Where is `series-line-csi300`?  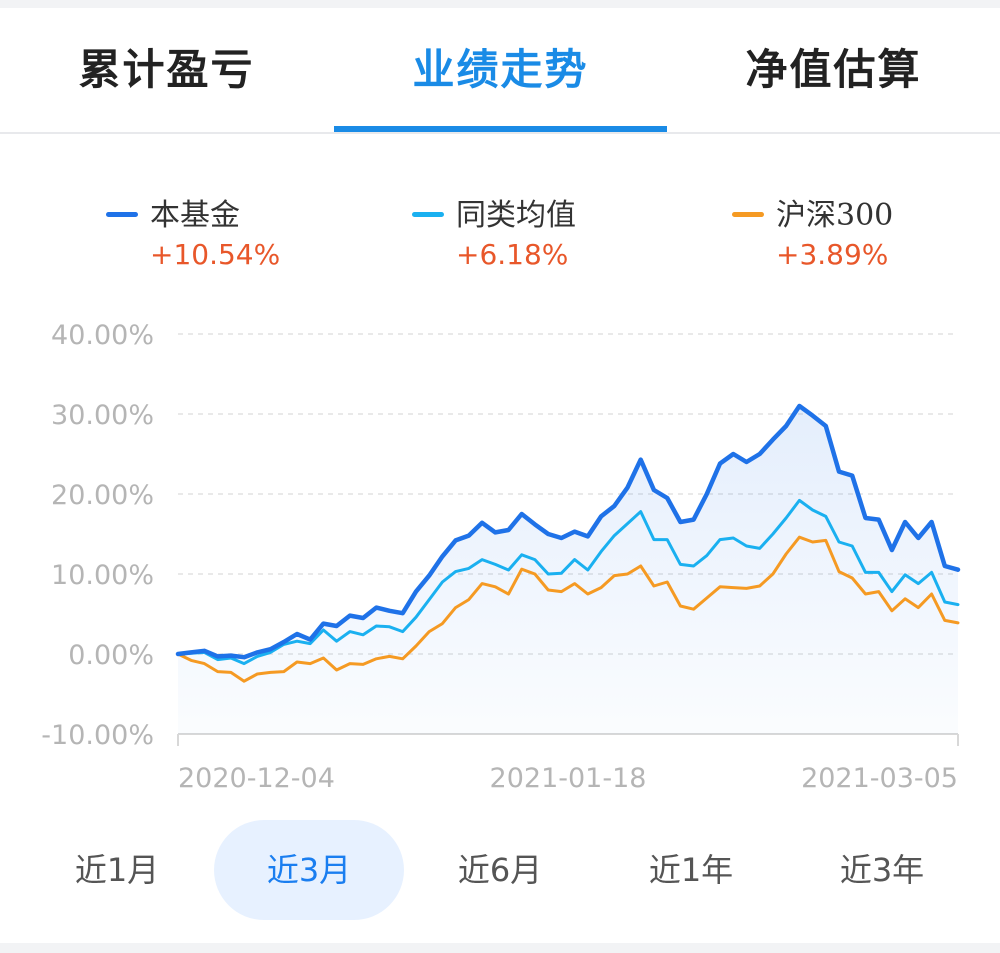 series-line-csi300 is located at coordinates (568, 609).